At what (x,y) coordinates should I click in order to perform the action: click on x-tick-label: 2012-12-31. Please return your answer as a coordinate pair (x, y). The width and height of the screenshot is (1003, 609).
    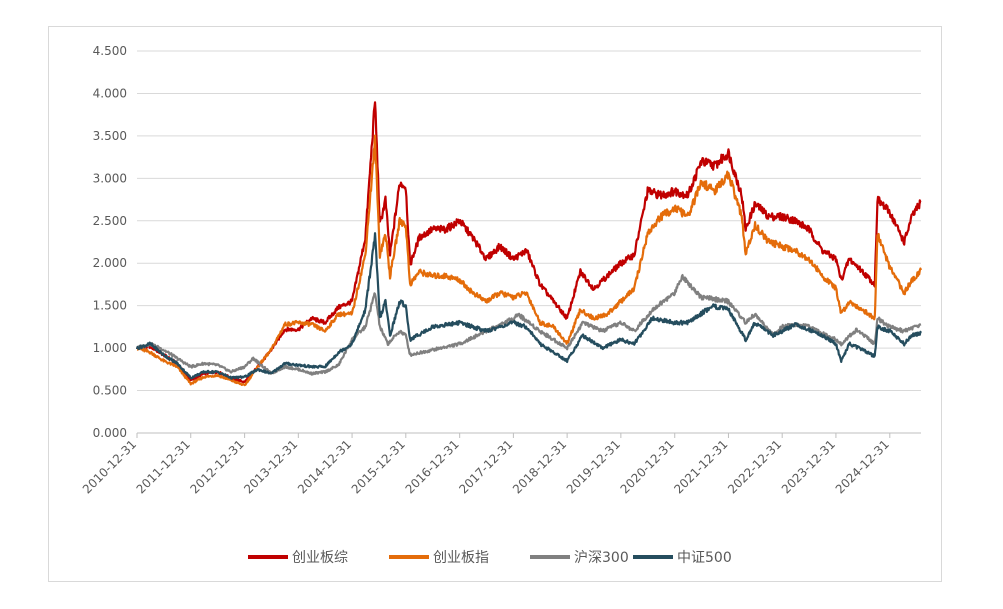
    Looking at the image, I should click on (217, 466).